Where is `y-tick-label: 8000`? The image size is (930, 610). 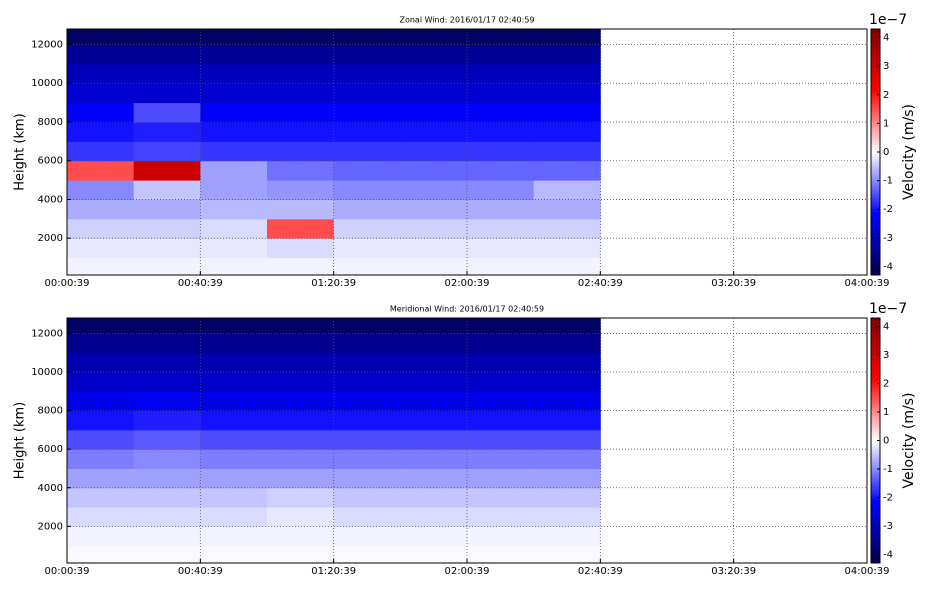
y-tick-label: 8000 is located at coordinates (50, 411).